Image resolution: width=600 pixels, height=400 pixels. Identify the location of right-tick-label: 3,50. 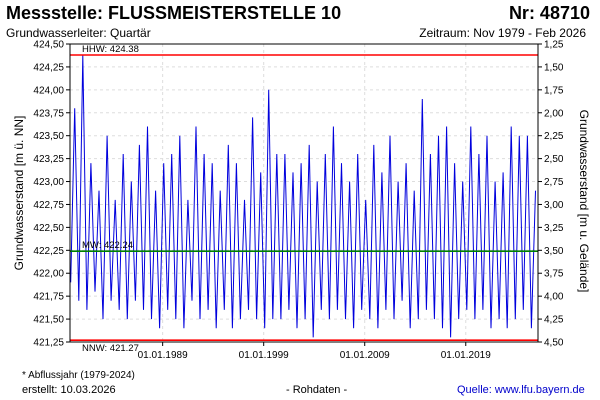
(554, 251).